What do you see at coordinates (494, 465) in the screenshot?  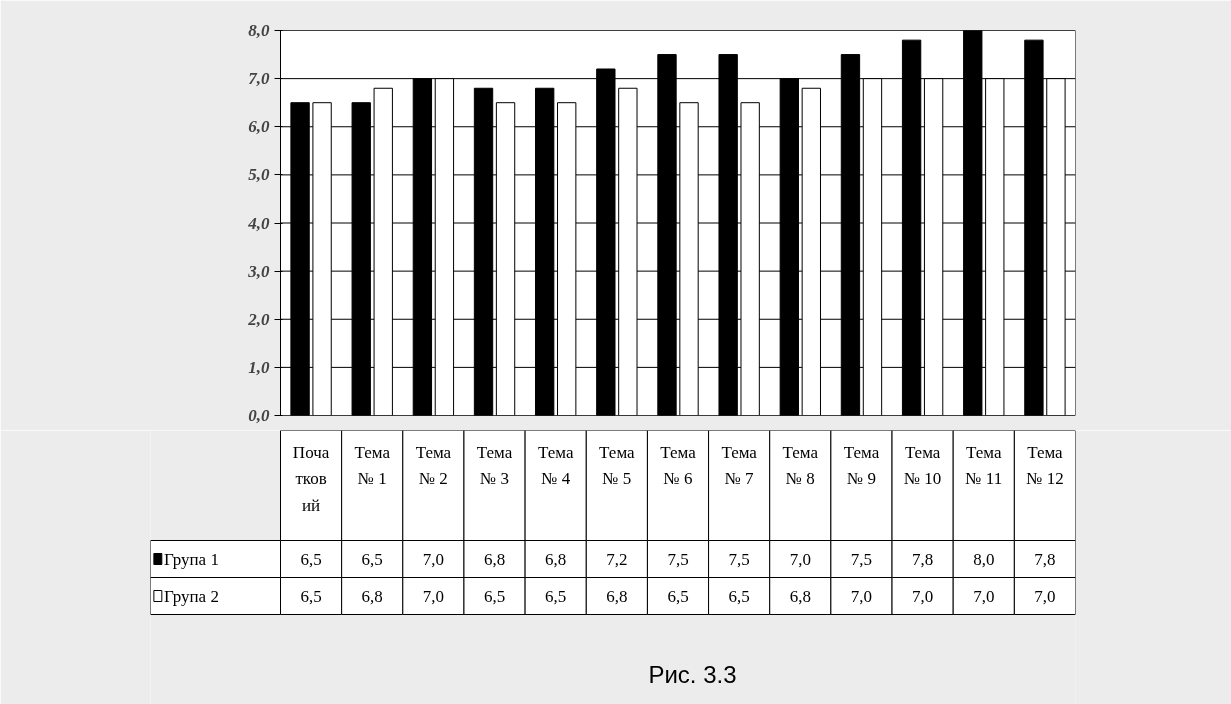 I see `x-tick-label: Тема № 3` at bounding box center [494, 465].